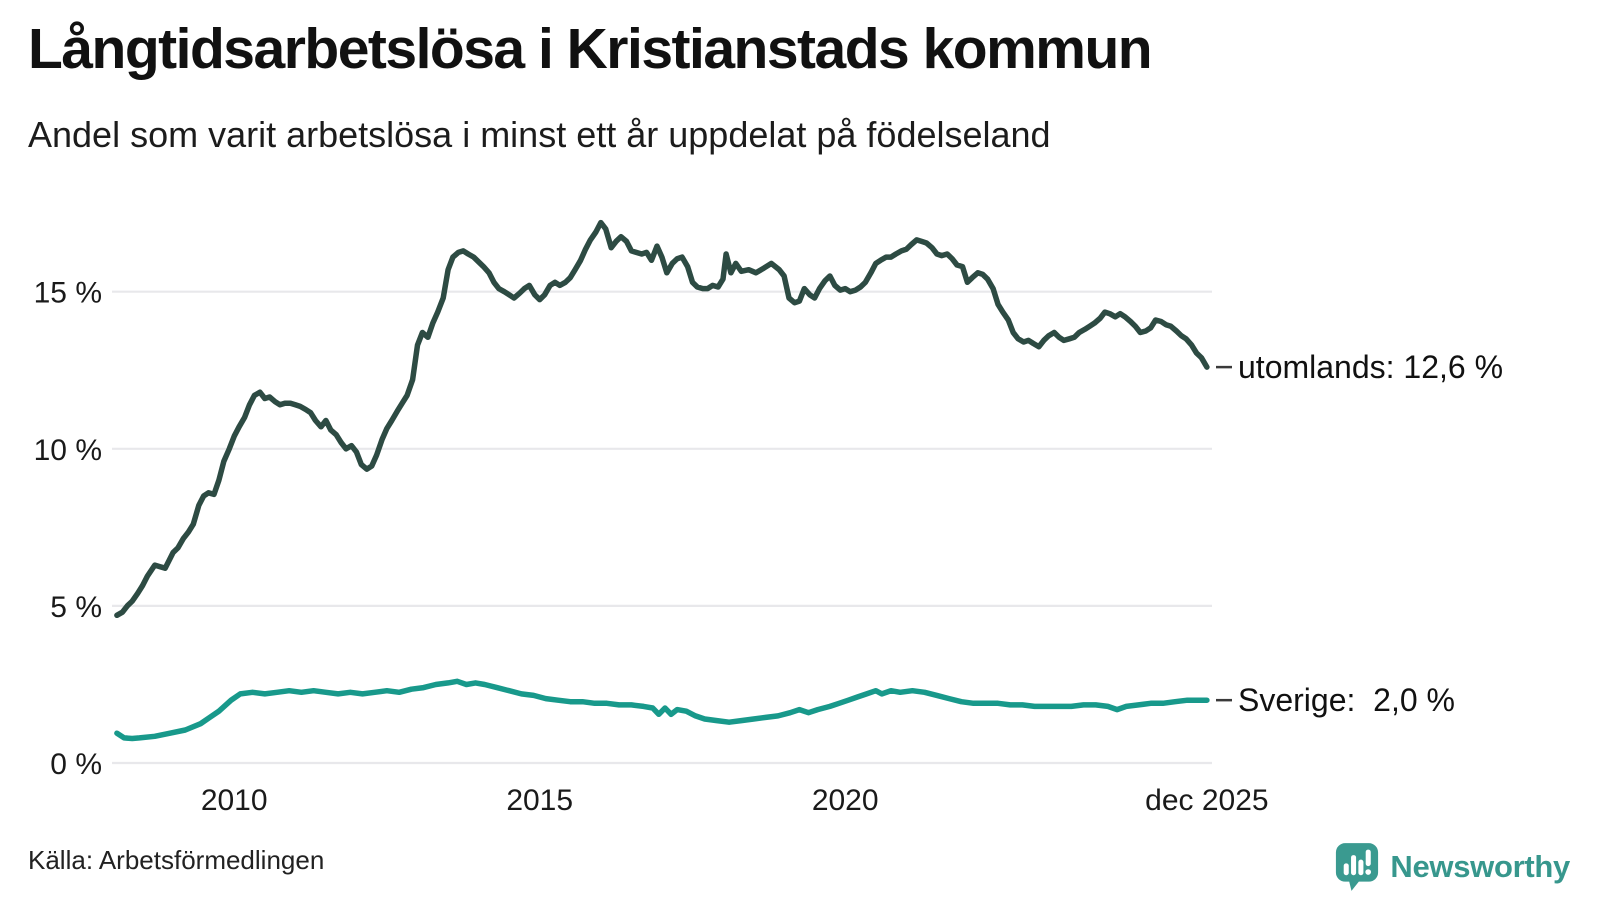 The height and width of the screenshot is (900, 1600). Describe the element at coordinates (76, 764) in the screenshot. I see `y-tick-label: 0 %` at that location.